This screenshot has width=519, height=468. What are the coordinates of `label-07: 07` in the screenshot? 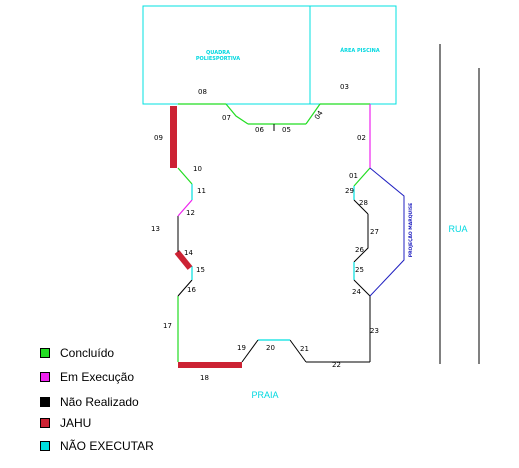 It's located at (226, 118).